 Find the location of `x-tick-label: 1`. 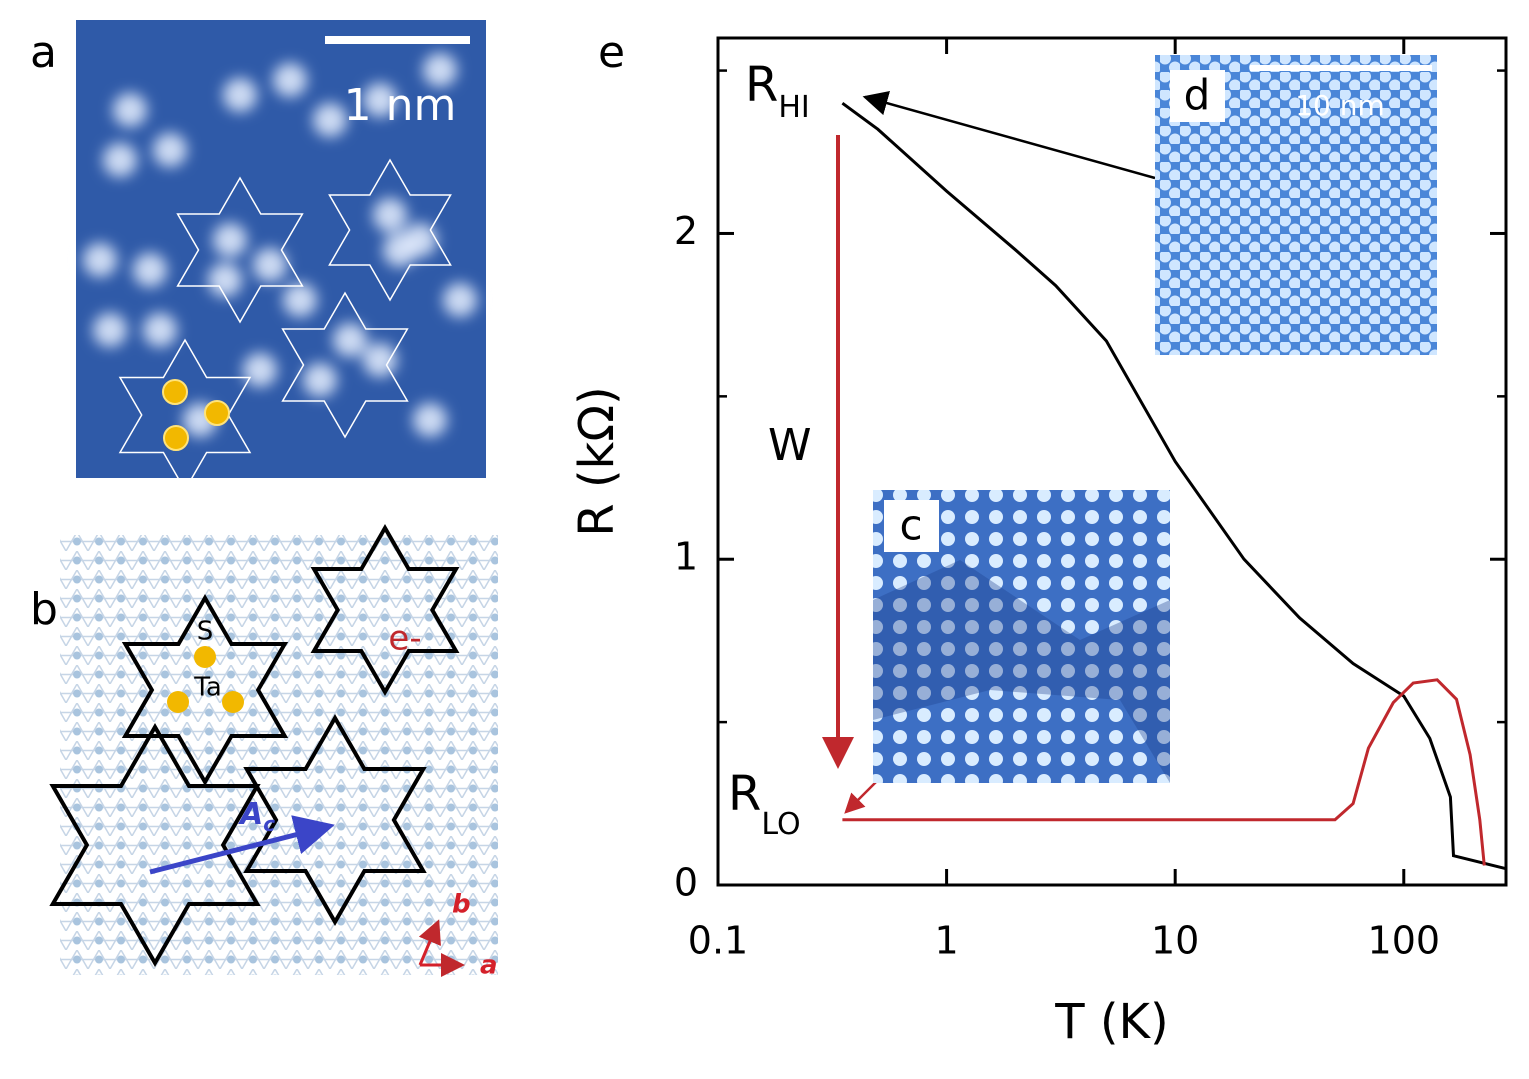

x-tick-label: 1 is located at coordinates (947, 941).